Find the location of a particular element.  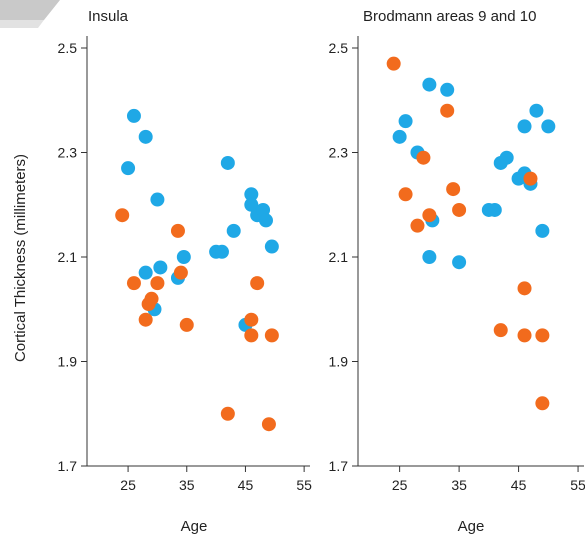

brodmann-x-tick-label: 25 is located at coordinates (400, 485).